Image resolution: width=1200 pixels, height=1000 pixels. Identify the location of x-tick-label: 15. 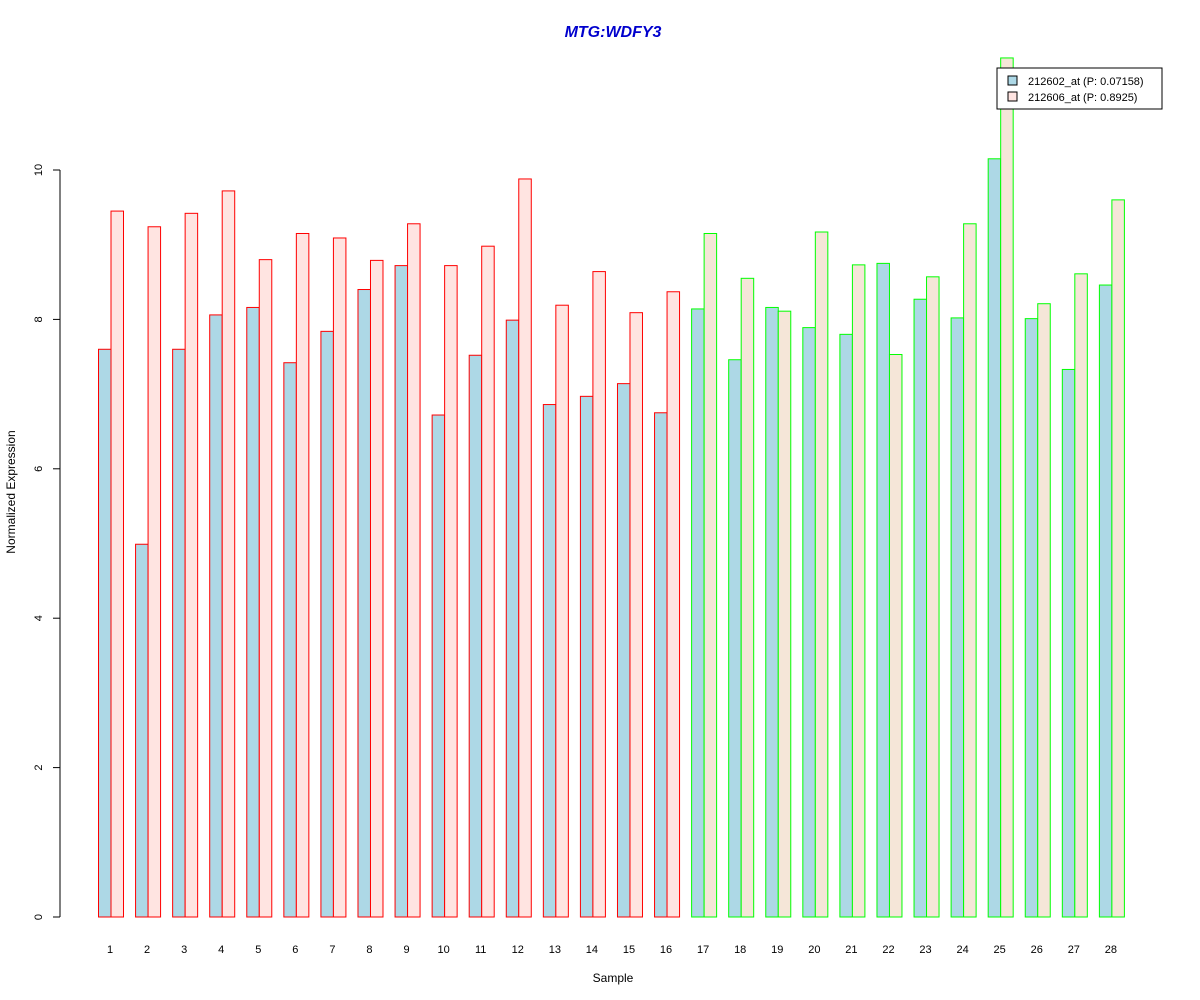
(629, 950).